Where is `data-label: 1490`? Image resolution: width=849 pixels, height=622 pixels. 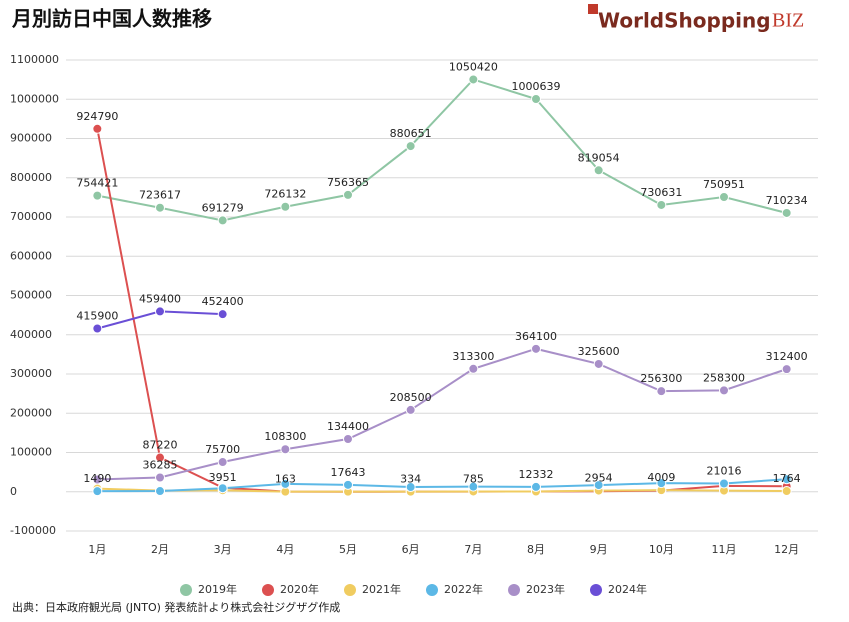 data-label: 1490 is located at coordinates (97, 478).